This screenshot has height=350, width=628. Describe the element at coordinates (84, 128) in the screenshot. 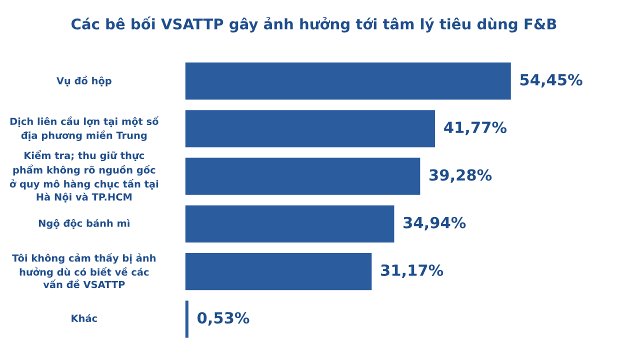

I see `y-tick-label: Dịch liên cầu lợn tại một số địa phương miền Trung` at that location.